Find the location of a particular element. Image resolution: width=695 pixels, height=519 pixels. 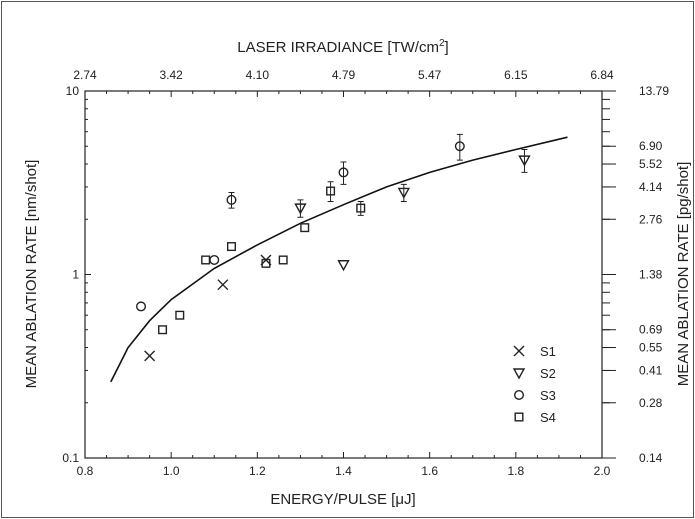

legend-marker-s1 is located at coordinates (519, 351).